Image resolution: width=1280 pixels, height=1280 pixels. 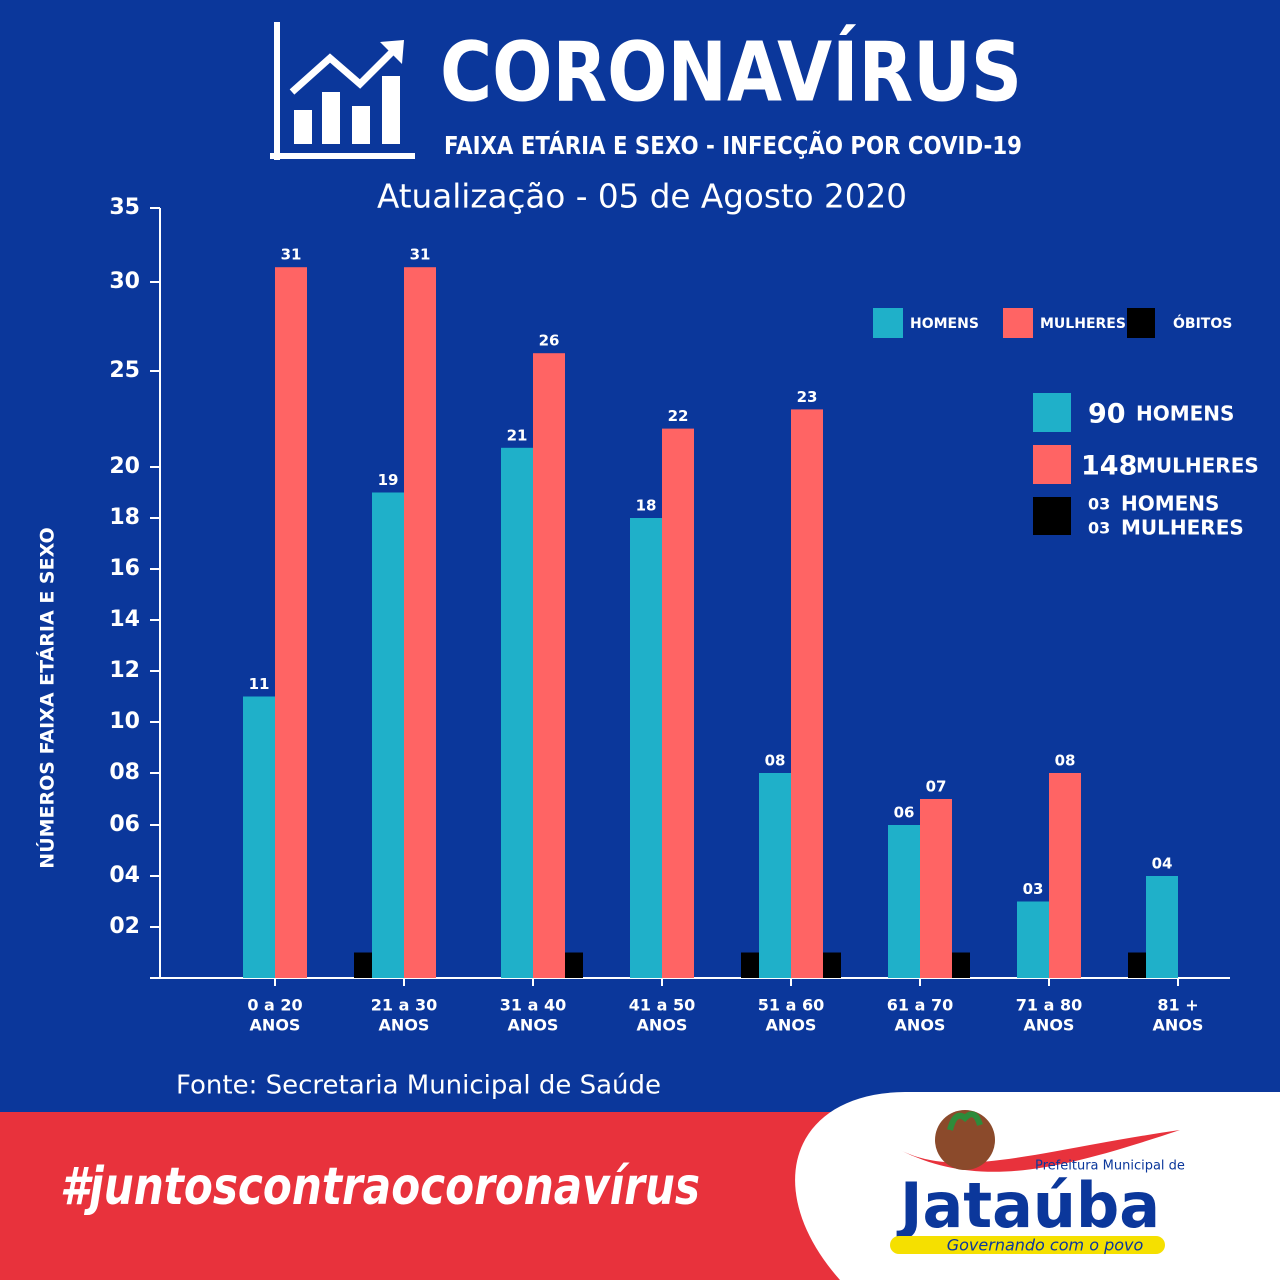 I want to click on y-tick-label: 30, so click(x=124, y=281).